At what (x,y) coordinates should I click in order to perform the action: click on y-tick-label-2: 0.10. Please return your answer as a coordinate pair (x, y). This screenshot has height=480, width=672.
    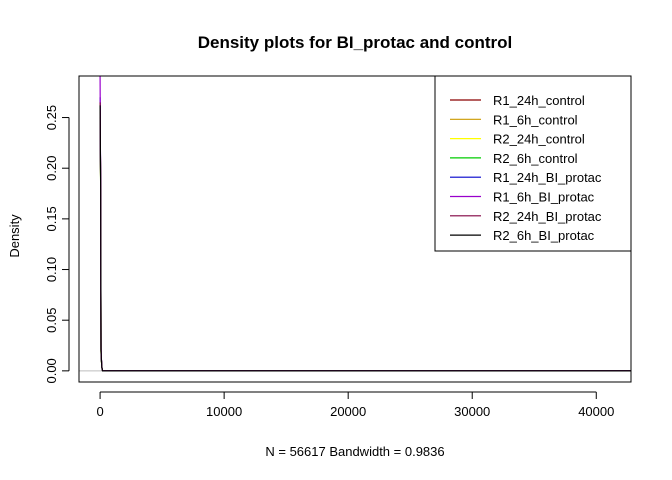
    Looking at the image, I should click on (51, 269).